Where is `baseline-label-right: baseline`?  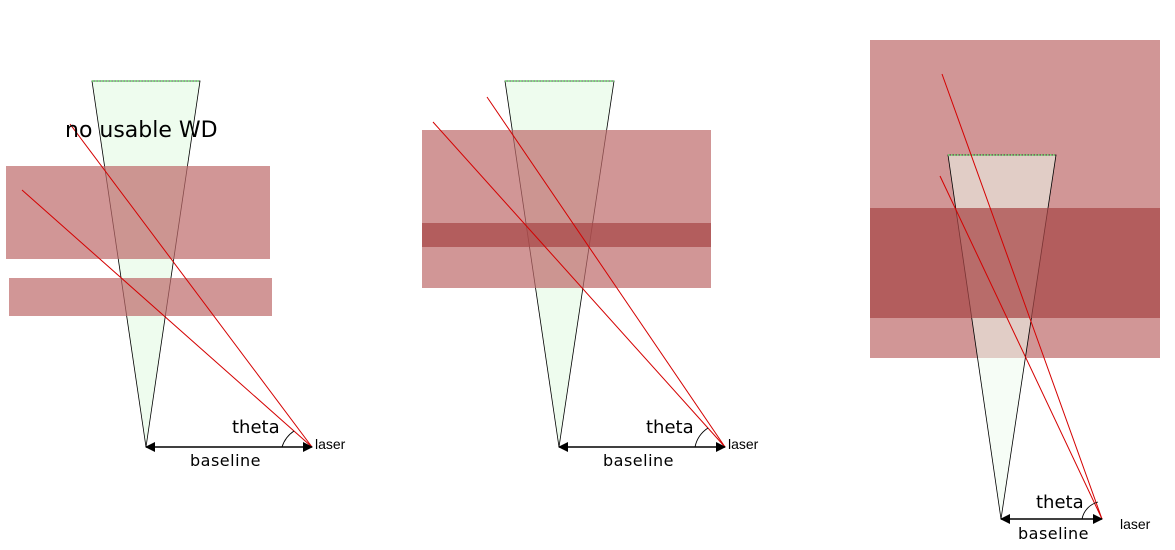
baseline-label-right: baseline is located at coordinates (1053, 533).